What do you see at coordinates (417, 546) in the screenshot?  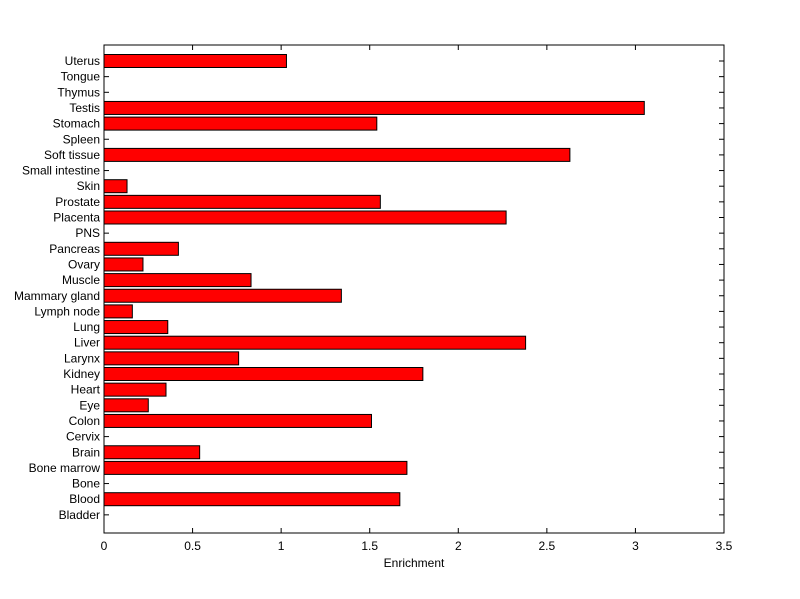 I see `x-tick-labels: 0 0.5 1 1.5 2 2.5 3 3.5` at bounding box center [417, 546].